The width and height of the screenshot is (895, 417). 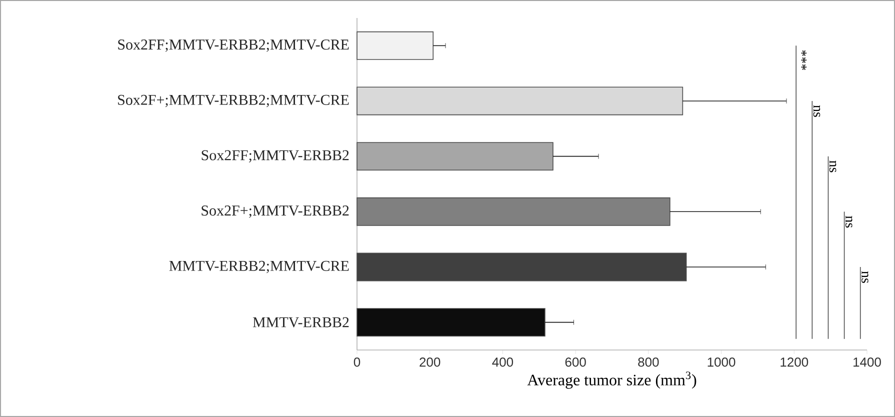 What do you see at coordinates (300, 322) in the screenshot?
I see `y-tick-label: MMTV-ERBB2` at bounding box center [300, 322].